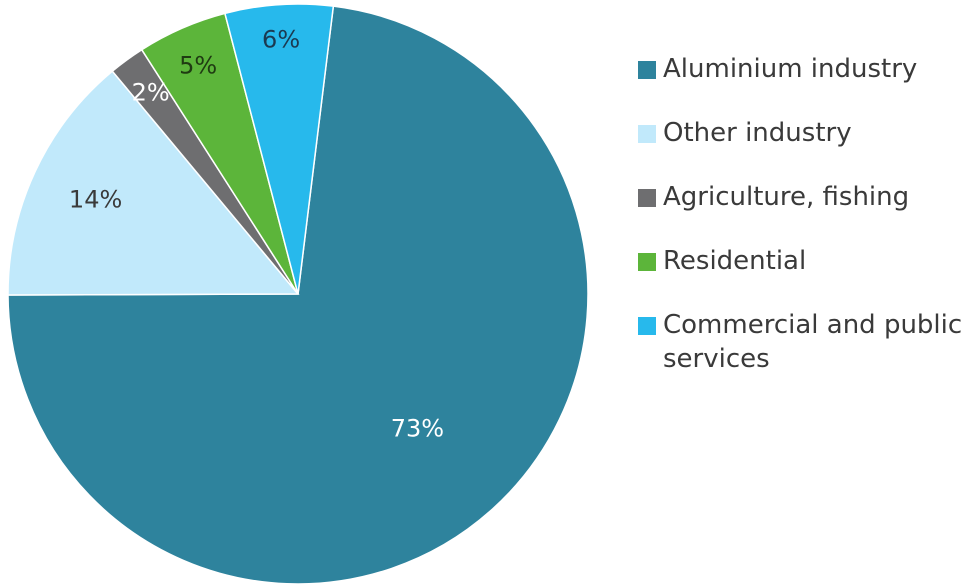 Image resolution: width=980 pixels, height=588 pixels. I want to click on legend-item-residential: Residential, so click(809, 261).